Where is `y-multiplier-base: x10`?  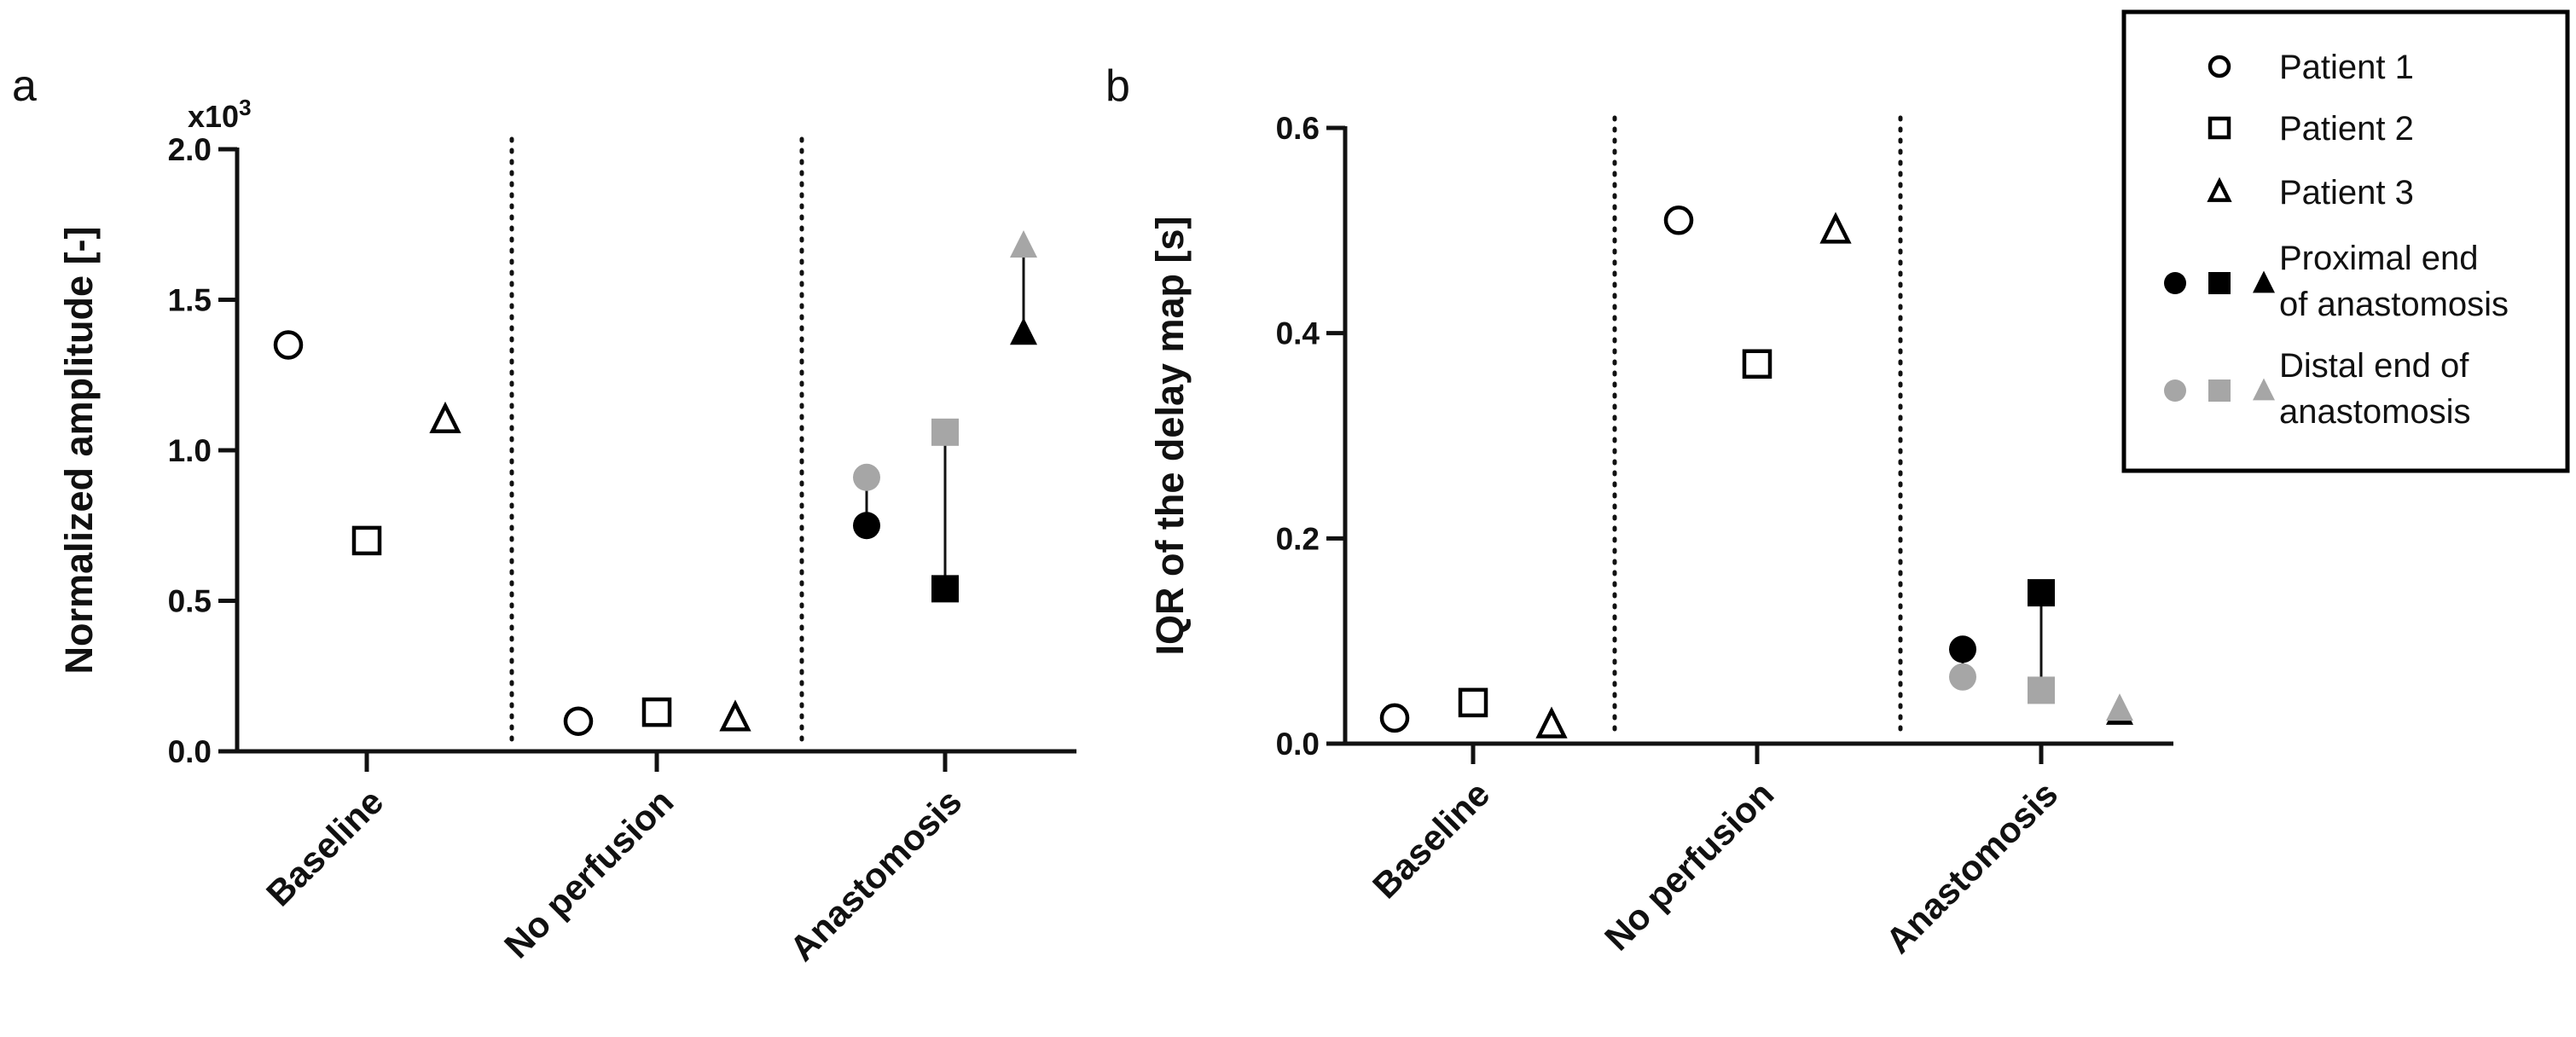 y-multiplier-base: x10 is located at coordinates (213, 117).